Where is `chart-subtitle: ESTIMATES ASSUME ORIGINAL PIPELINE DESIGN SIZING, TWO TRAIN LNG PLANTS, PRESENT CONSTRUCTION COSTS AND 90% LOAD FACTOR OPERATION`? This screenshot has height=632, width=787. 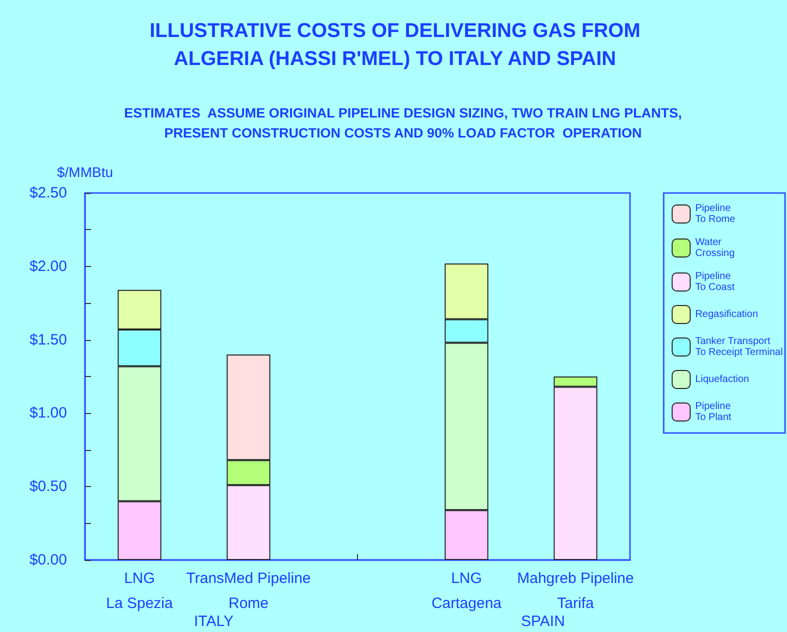
chart-subtitle: ESTIMATES ASSUME ORIGINAL PIPELINE DESIGN SIZING, TWO TRAIN LNG PLANTS, PRESENT CONSTRUCTION COSTS AND 90% LOAD FACTOR OPERATION is located at coordinates (403, 123).